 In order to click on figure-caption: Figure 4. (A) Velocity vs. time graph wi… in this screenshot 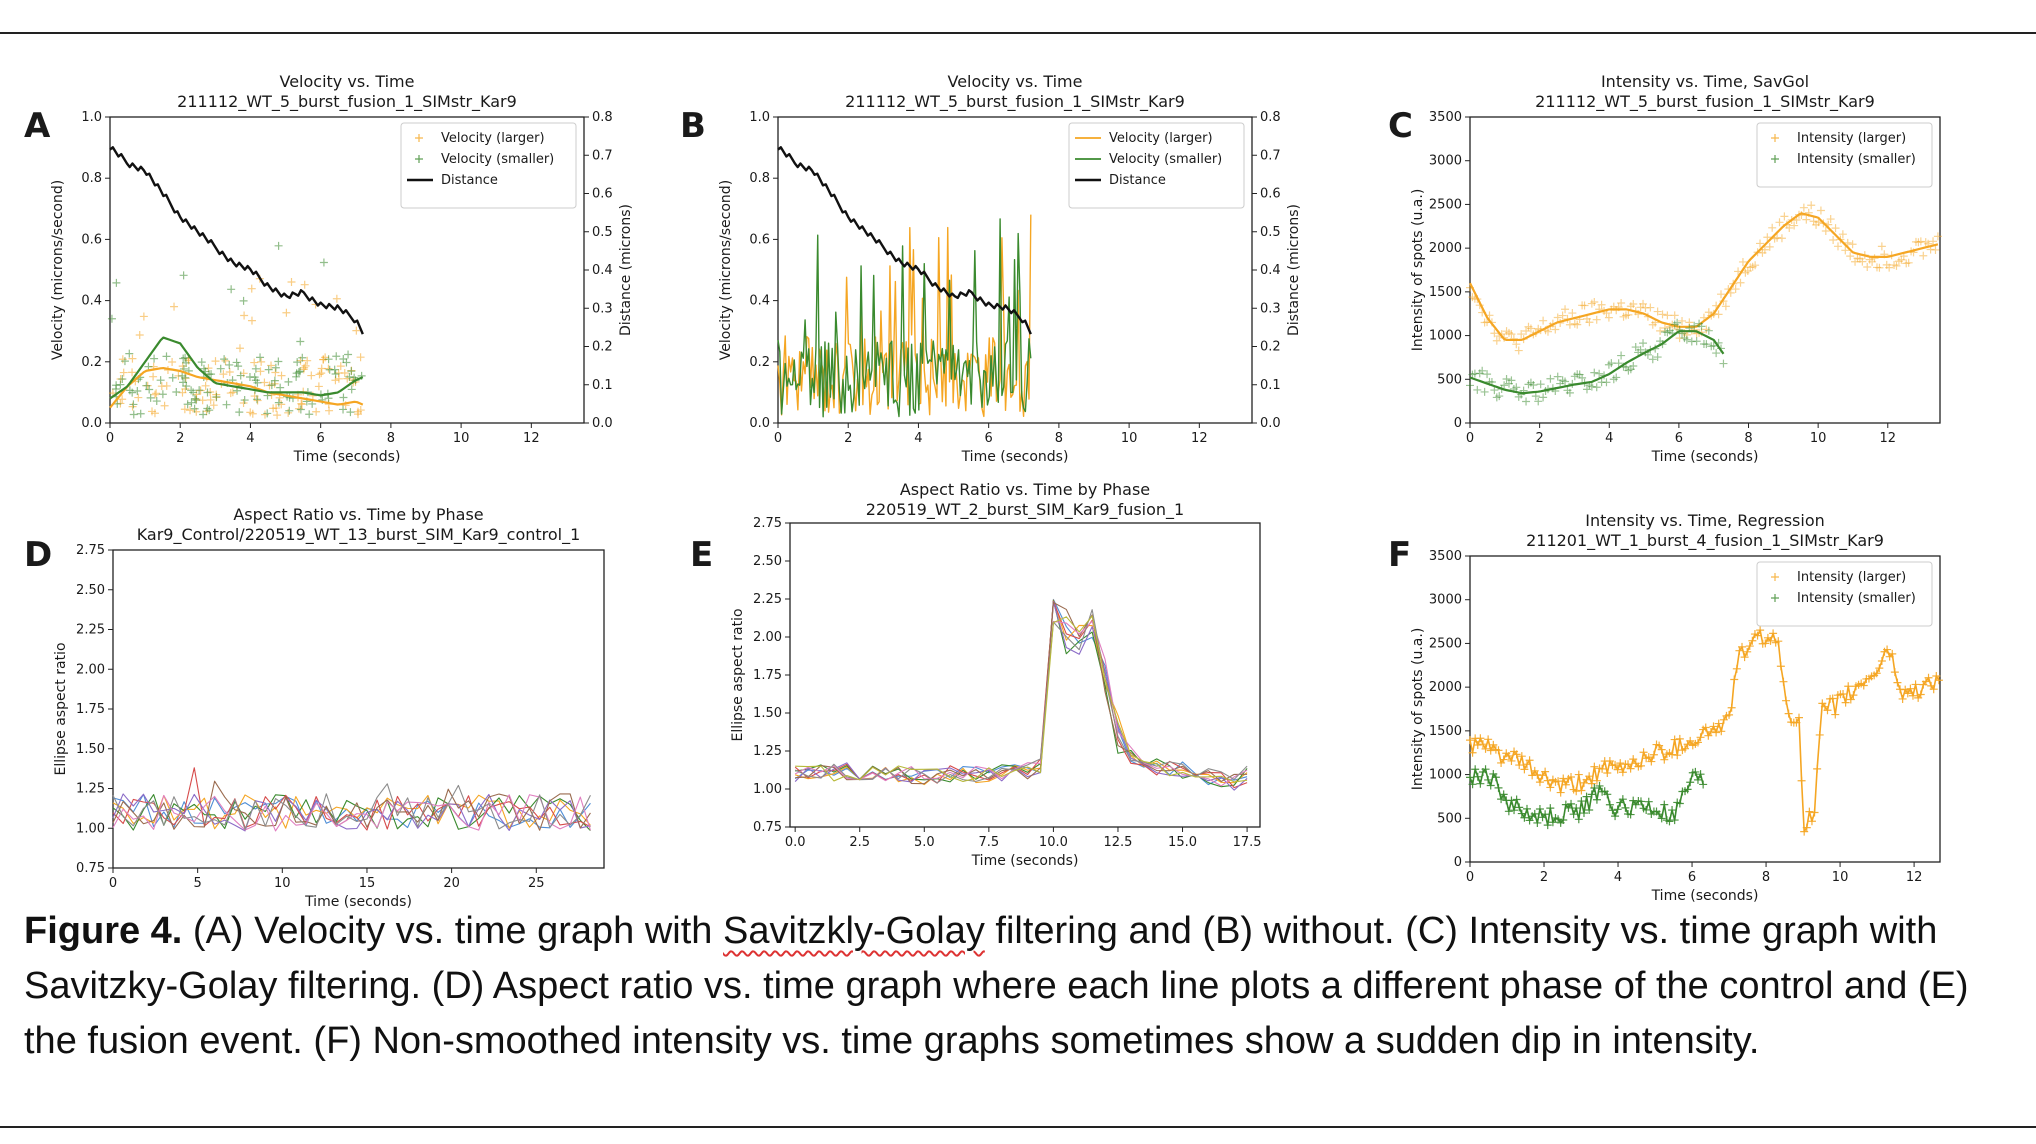, I will do `click(1019, 986)`.